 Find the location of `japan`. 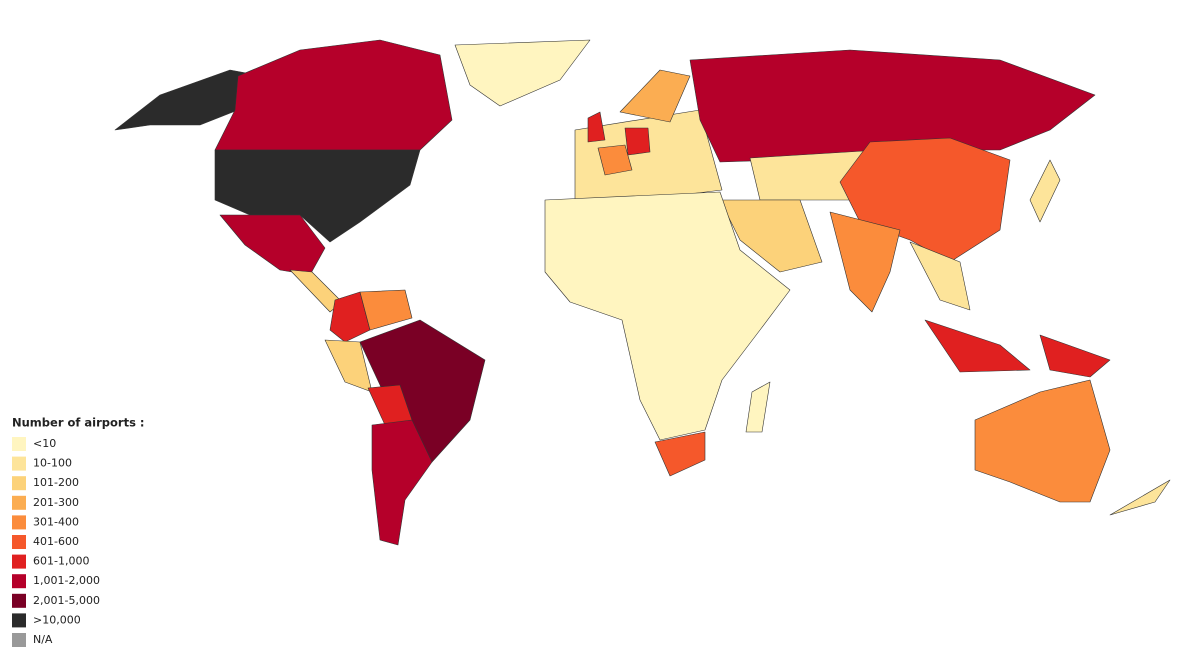

japan is located at coordinates (1045, 191).